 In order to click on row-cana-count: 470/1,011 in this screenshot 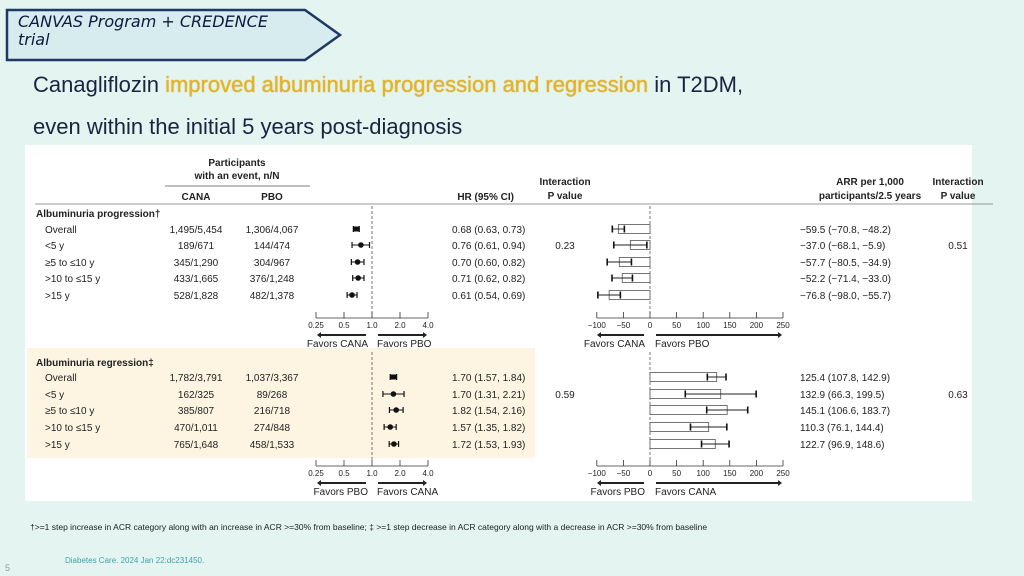, I will do `click(196, 428)`.